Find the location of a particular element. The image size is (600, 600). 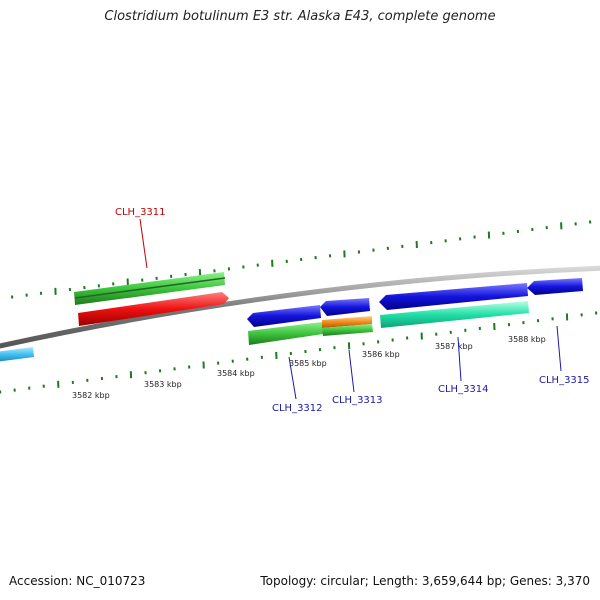

gene-blue-long is located at coordinates (453, 296).